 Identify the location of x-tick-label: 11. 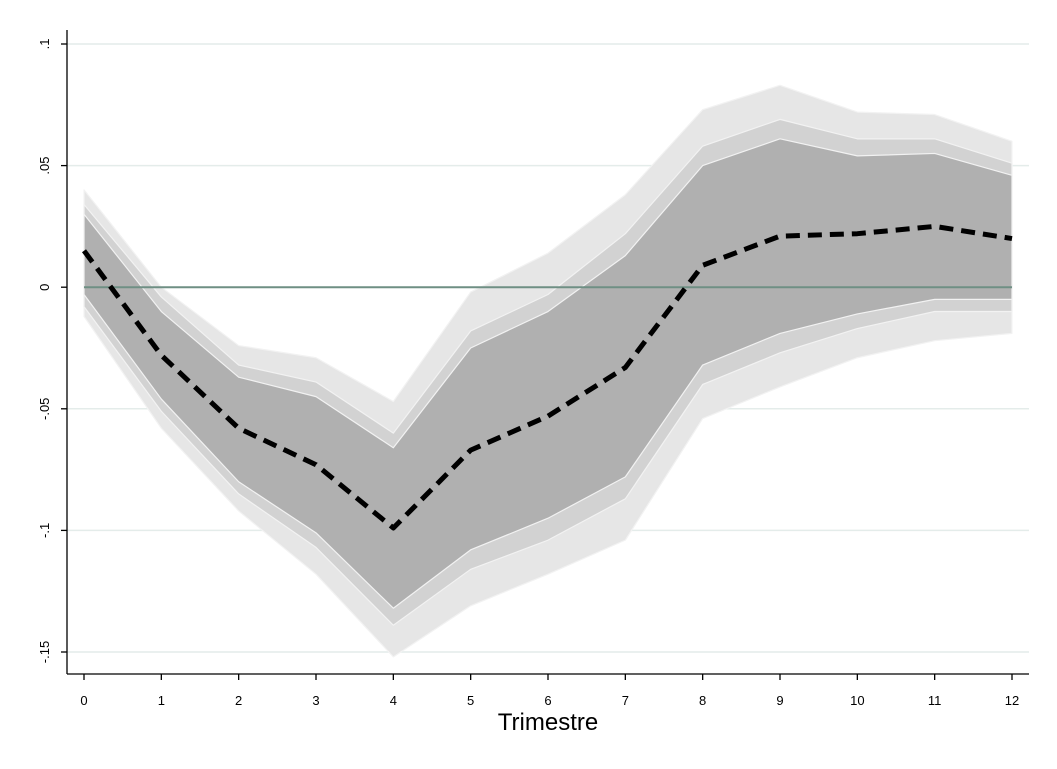
(935, 700).